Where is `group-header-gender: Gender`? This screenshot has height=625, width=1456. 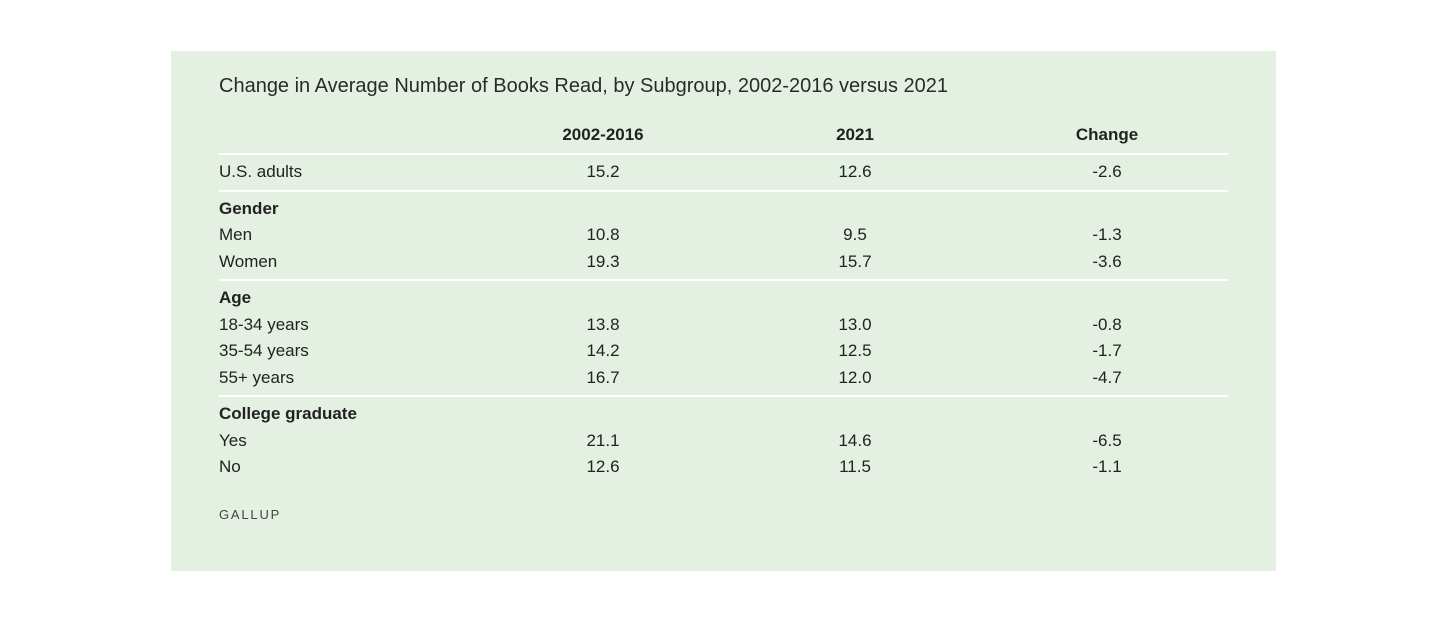 group-header-gender: Gender is located at coordinates (723, 209).